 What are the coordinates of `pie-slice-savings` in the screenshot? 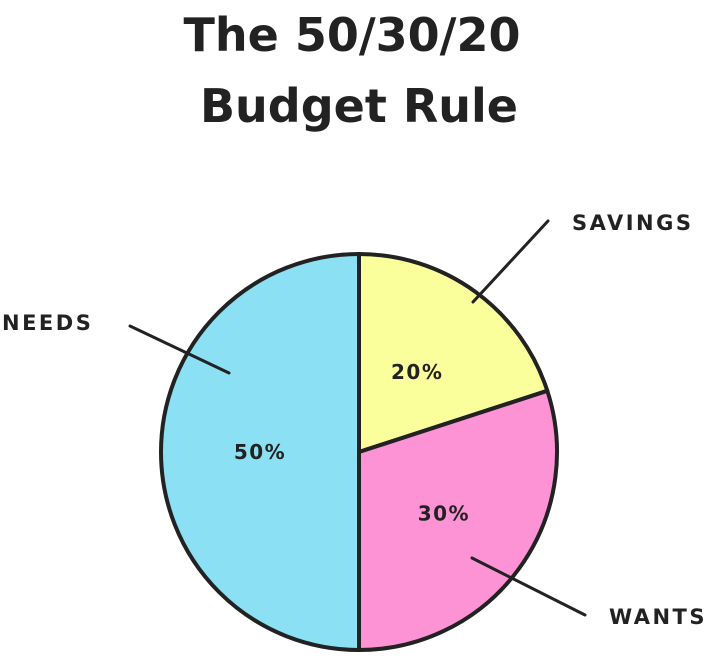 It's located at (453, 353).